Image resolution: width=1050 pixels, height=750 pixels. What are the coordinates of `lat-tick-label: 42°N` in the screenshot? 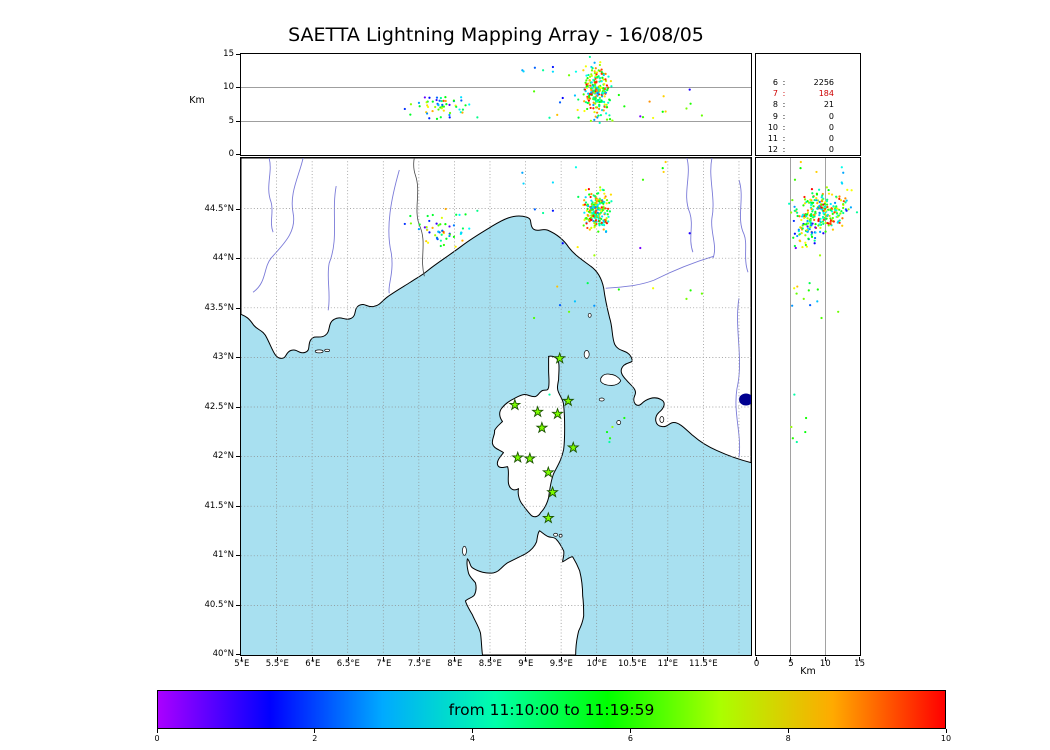 It's located at (223, 456).